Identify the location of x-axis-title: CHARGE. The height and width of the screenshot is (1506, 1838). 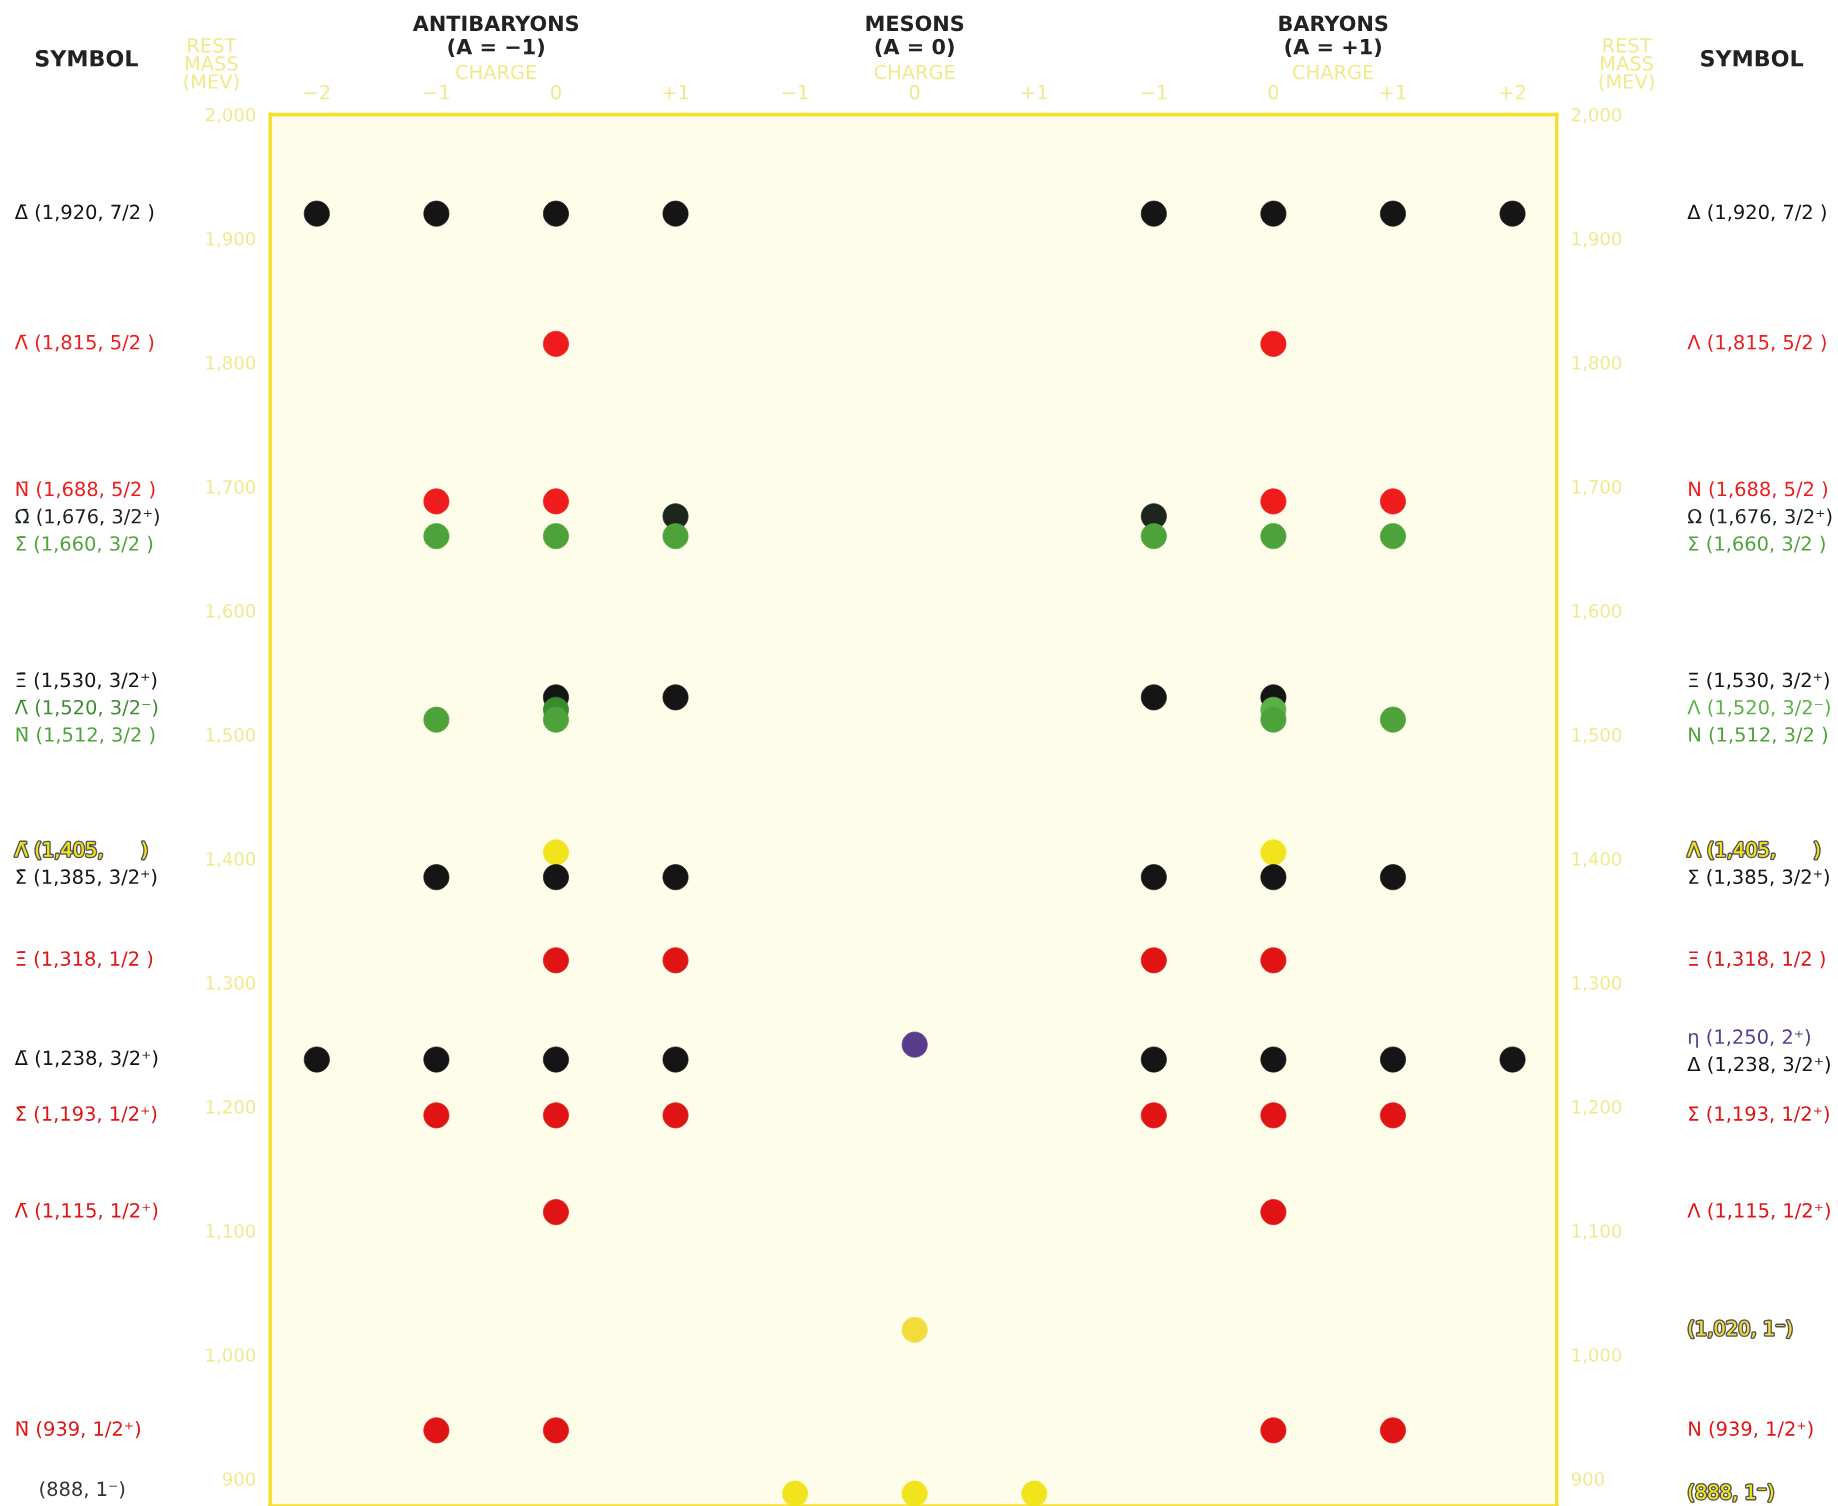
(496, 72).